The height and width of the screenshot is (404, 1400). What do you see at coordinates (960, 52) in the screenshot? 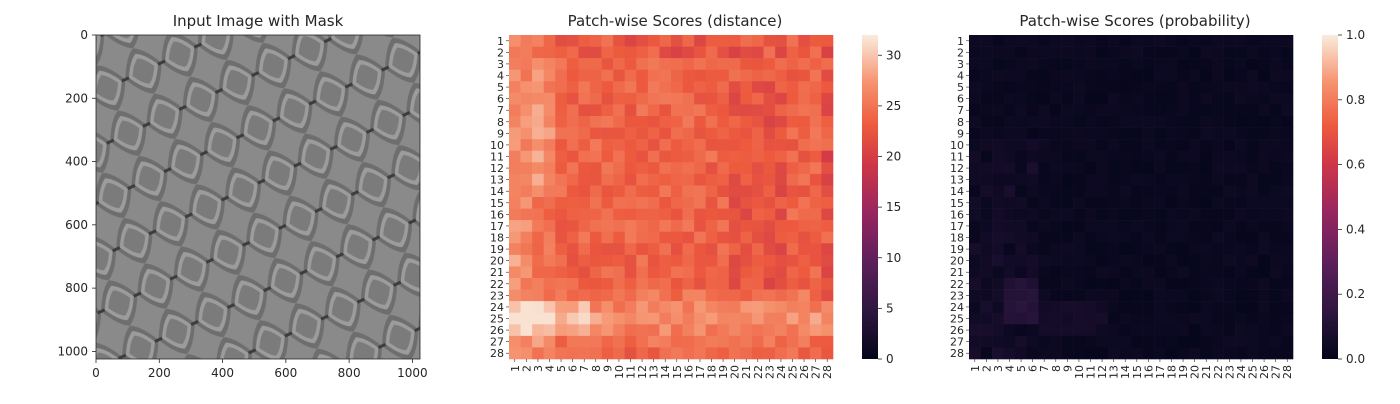
I see `row-label: 2` at bounding box center [960, 52].